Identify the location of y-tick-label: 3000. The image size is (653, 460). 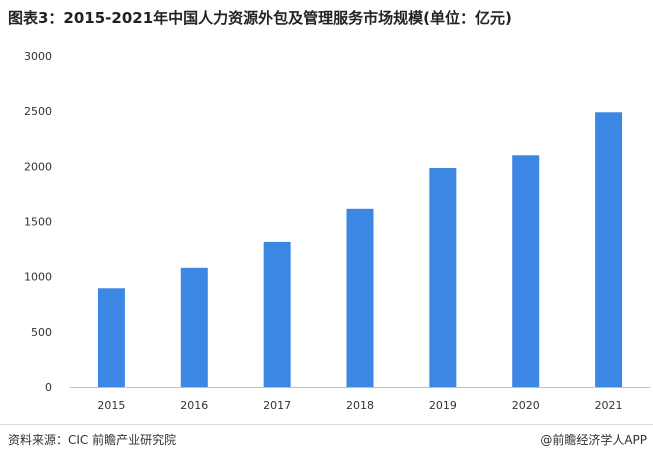
(38, 56).